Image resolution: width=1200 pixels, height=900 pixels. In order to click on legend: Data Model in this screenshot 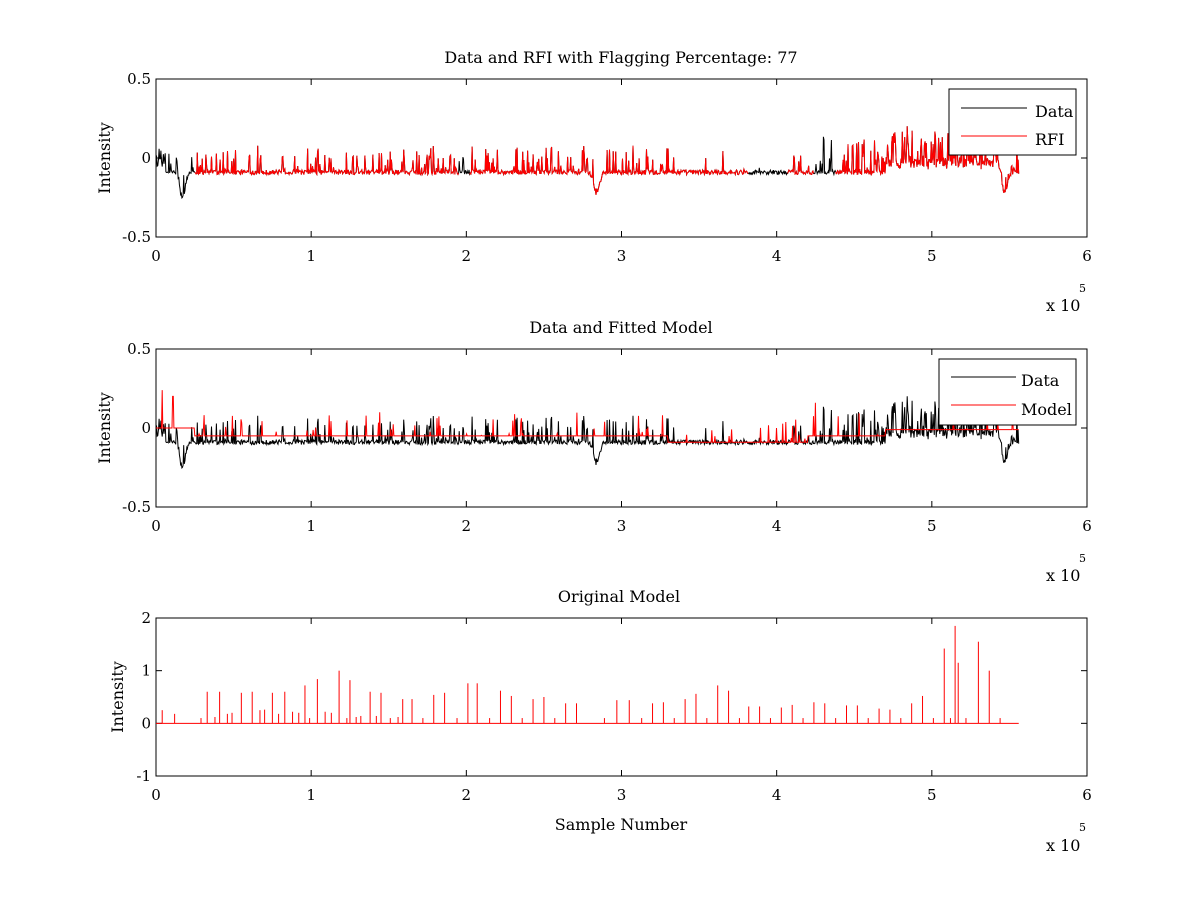, I will do `click(1007, 392)`.